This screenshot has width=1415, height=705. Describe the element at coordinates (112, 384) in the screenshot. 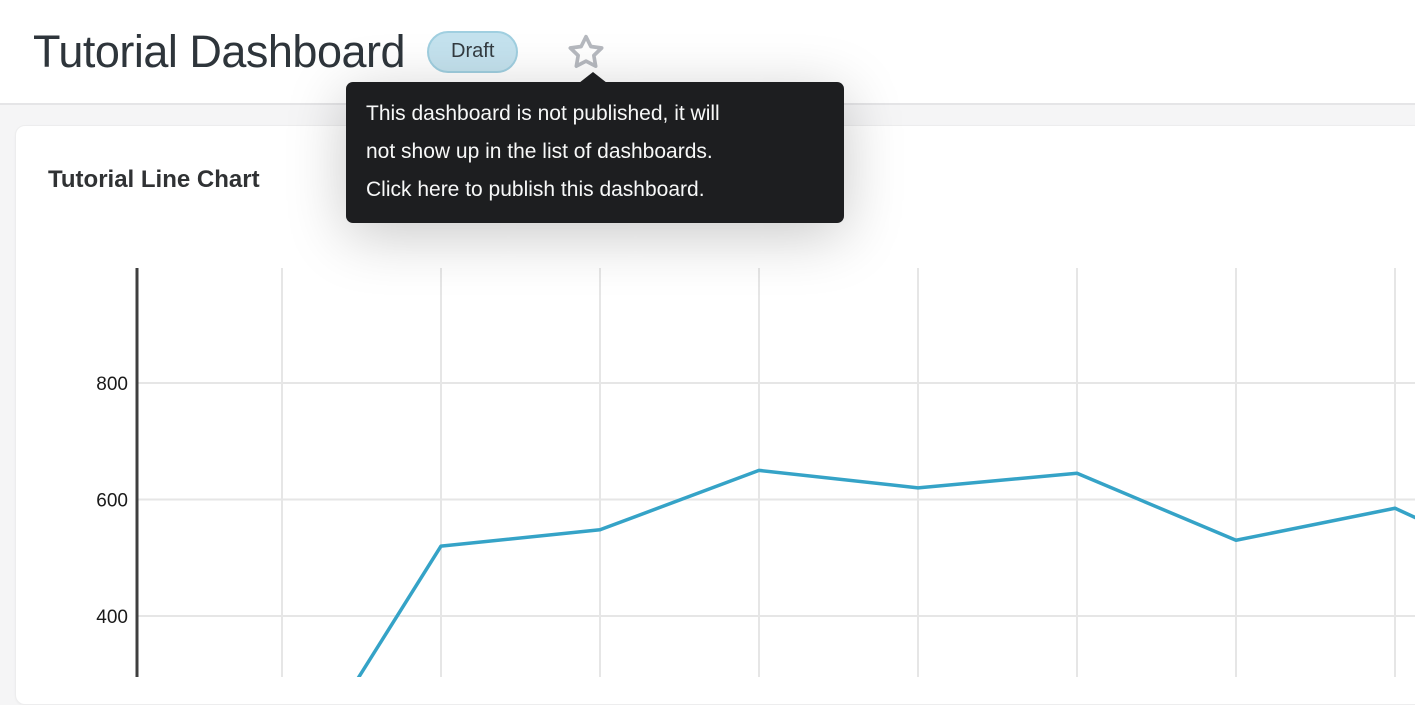

I see `y-axis-tick-label: 800` at that location.